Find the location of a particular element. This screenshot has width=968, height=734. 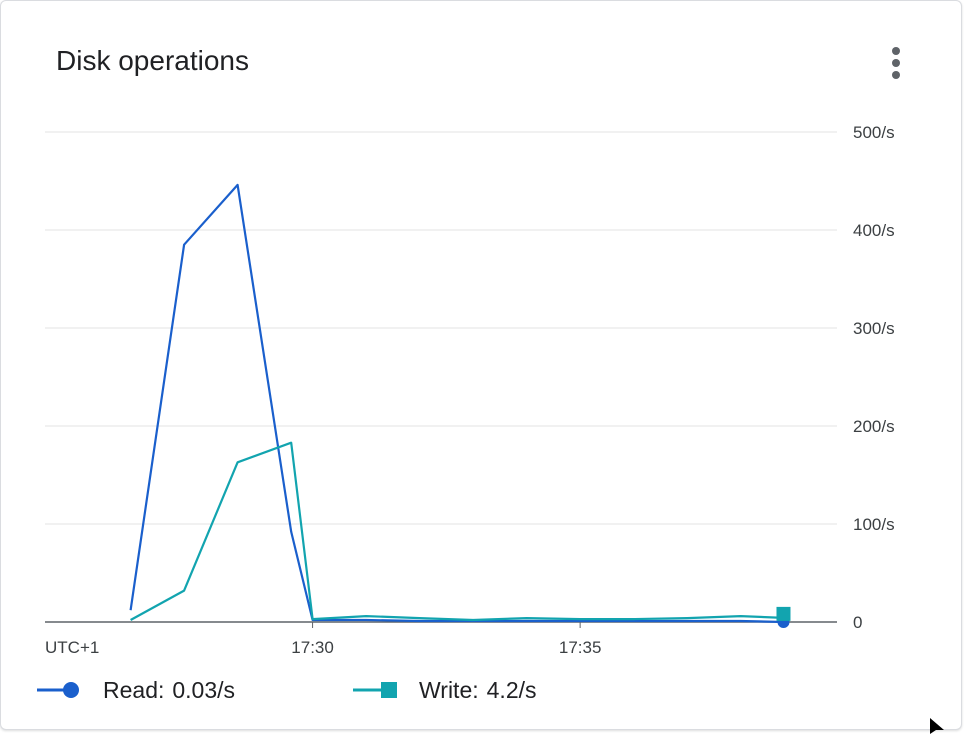

y-tick-label: 200/s is located at coordinates (874, 426).